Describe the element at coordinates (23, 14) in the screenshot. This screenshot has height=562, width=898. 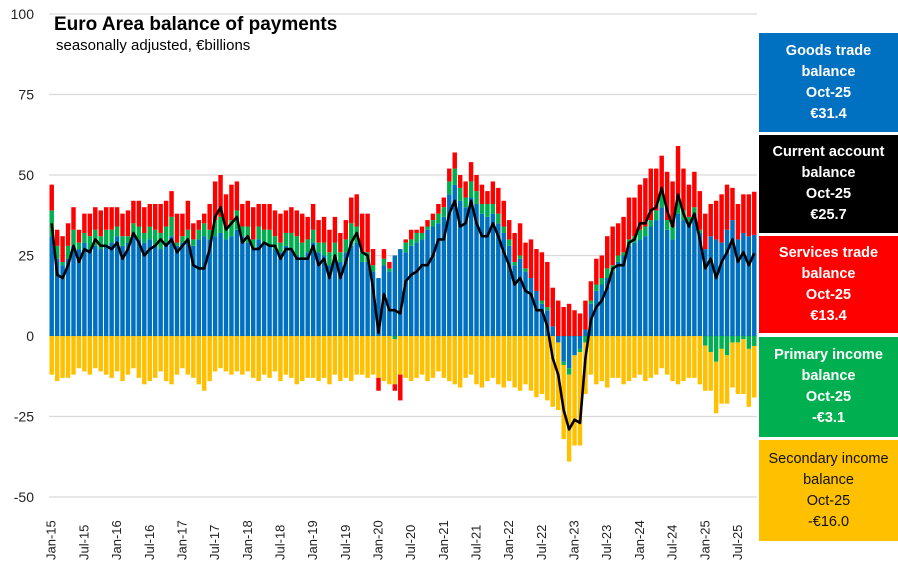
I see `y-tick-label: 100` at that location.